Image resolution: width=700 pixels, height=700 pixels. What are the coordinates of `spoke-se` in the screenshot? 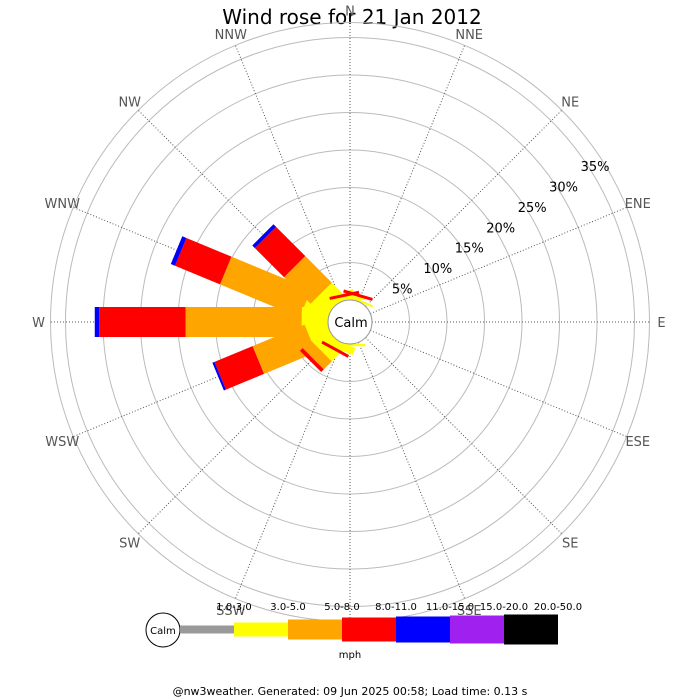 It's located at (464, 436).